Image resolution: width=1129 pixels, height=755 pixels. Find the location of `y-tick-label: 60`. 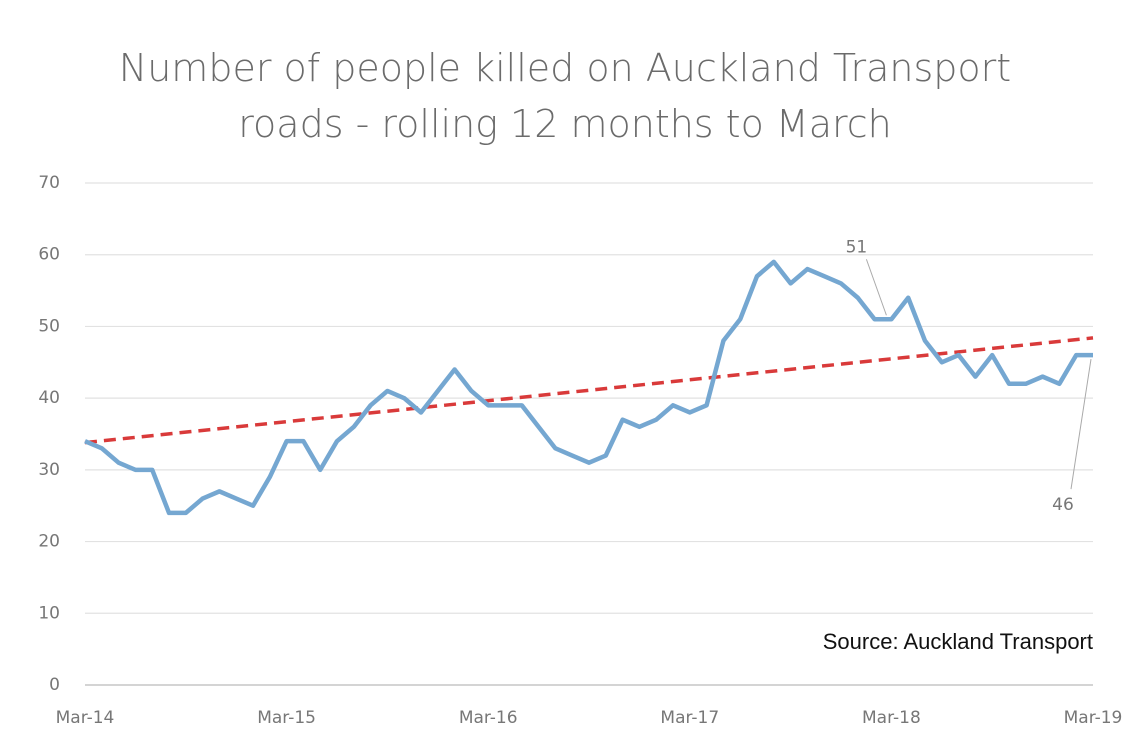

y-tick-label: 60 is located at coordinates (49, 255).